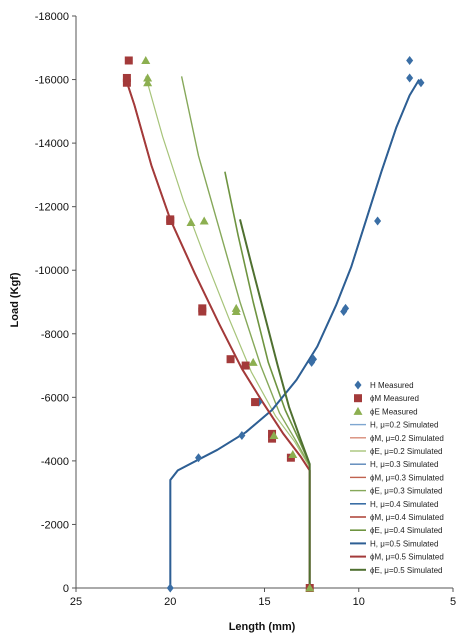  Describe the element at coordinates (52, 208) in the screenshot. I see `y-tick-label: -12000` at that location.